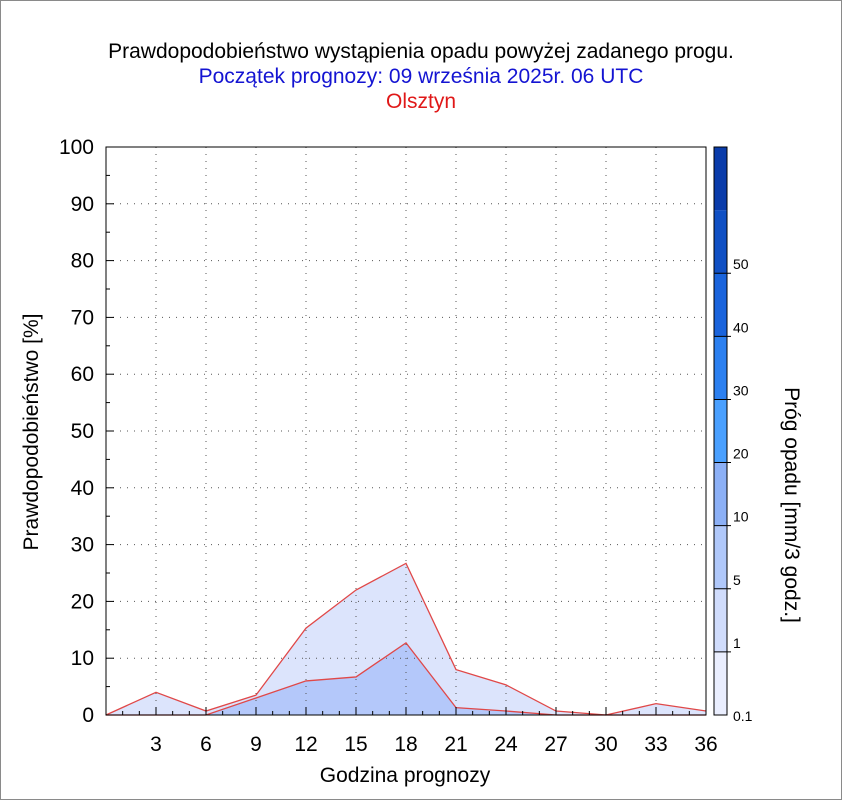  Describe the element at coordinates (305, 744) in the screenshot. I see `x-tick-label: 12` at that location.